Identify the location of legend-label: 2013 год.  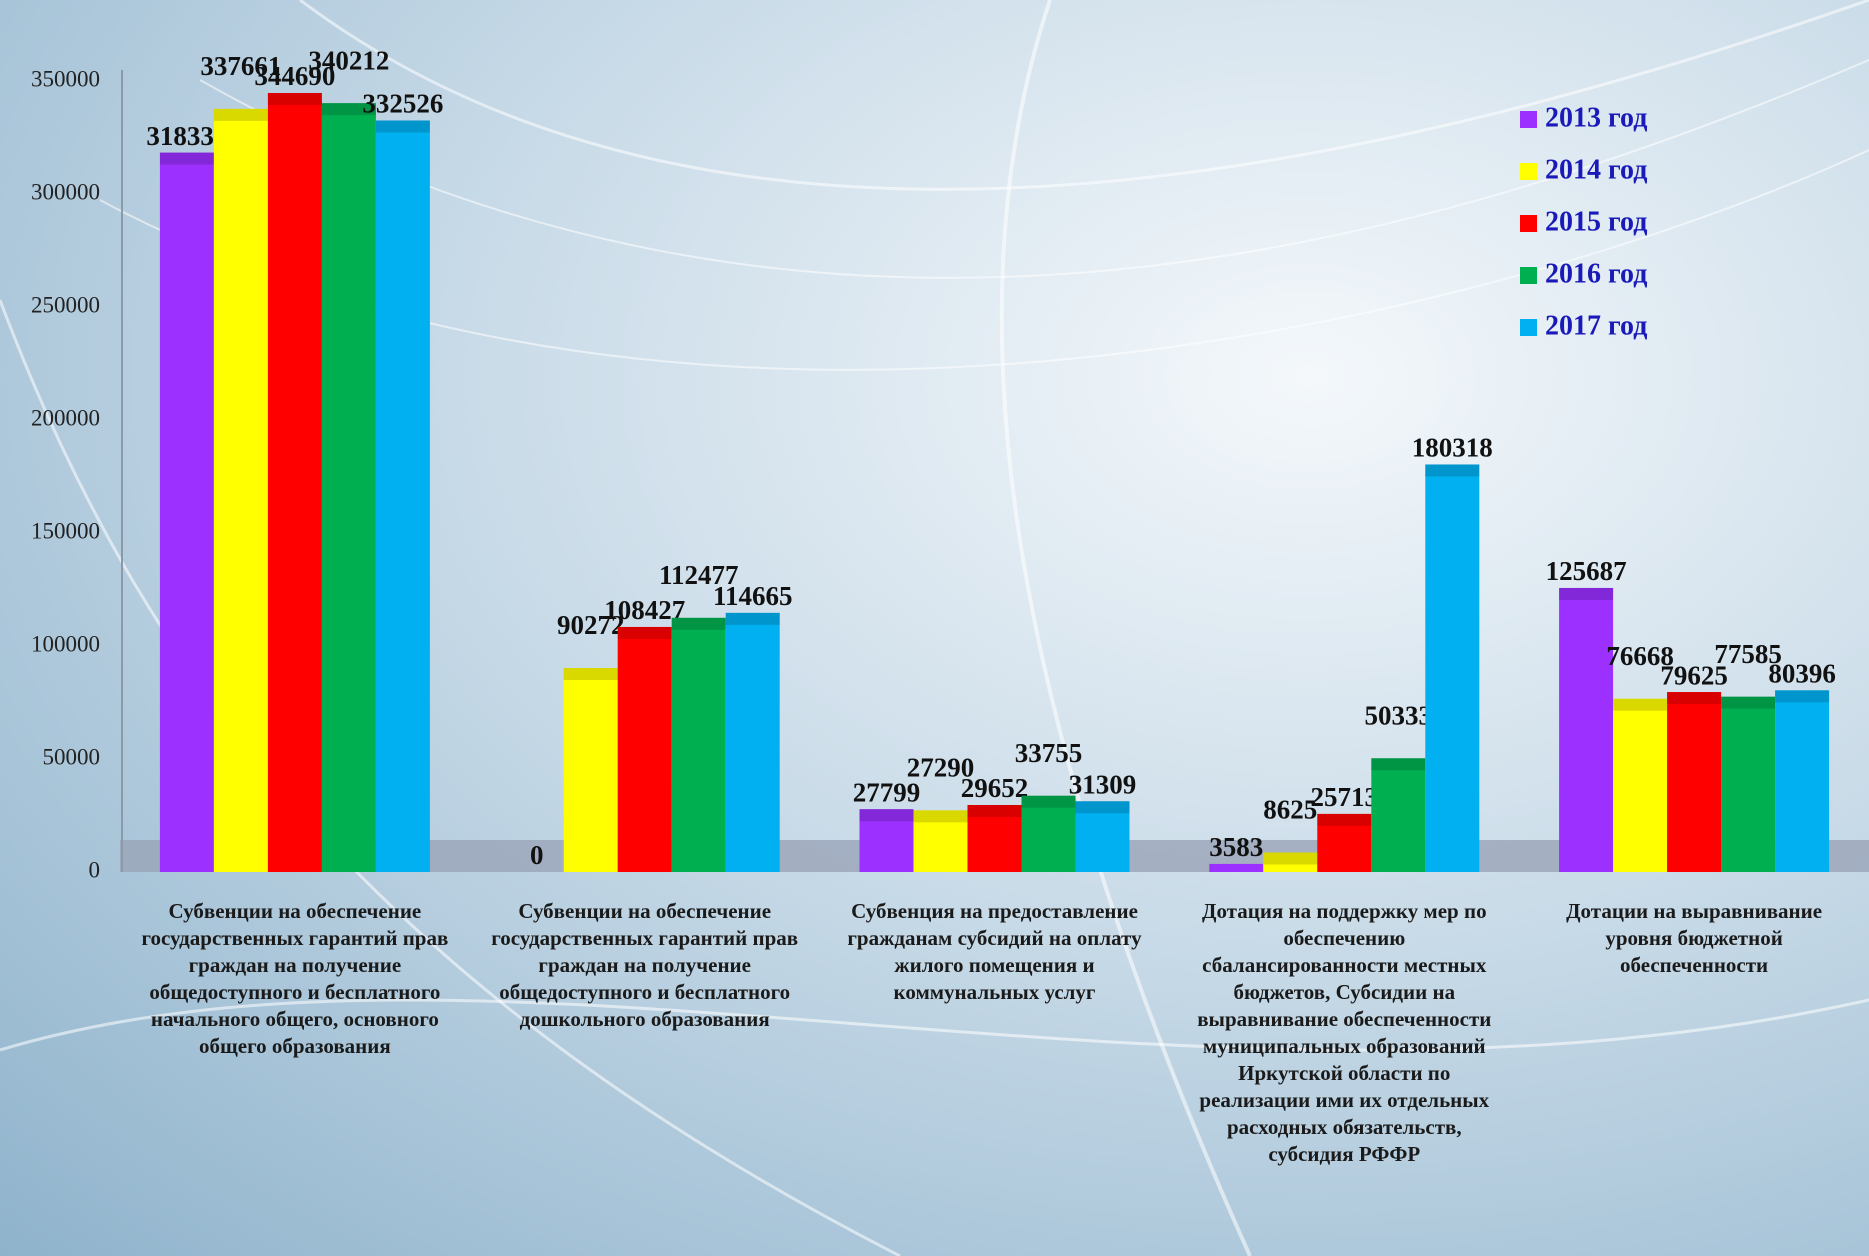
(1596, 117).